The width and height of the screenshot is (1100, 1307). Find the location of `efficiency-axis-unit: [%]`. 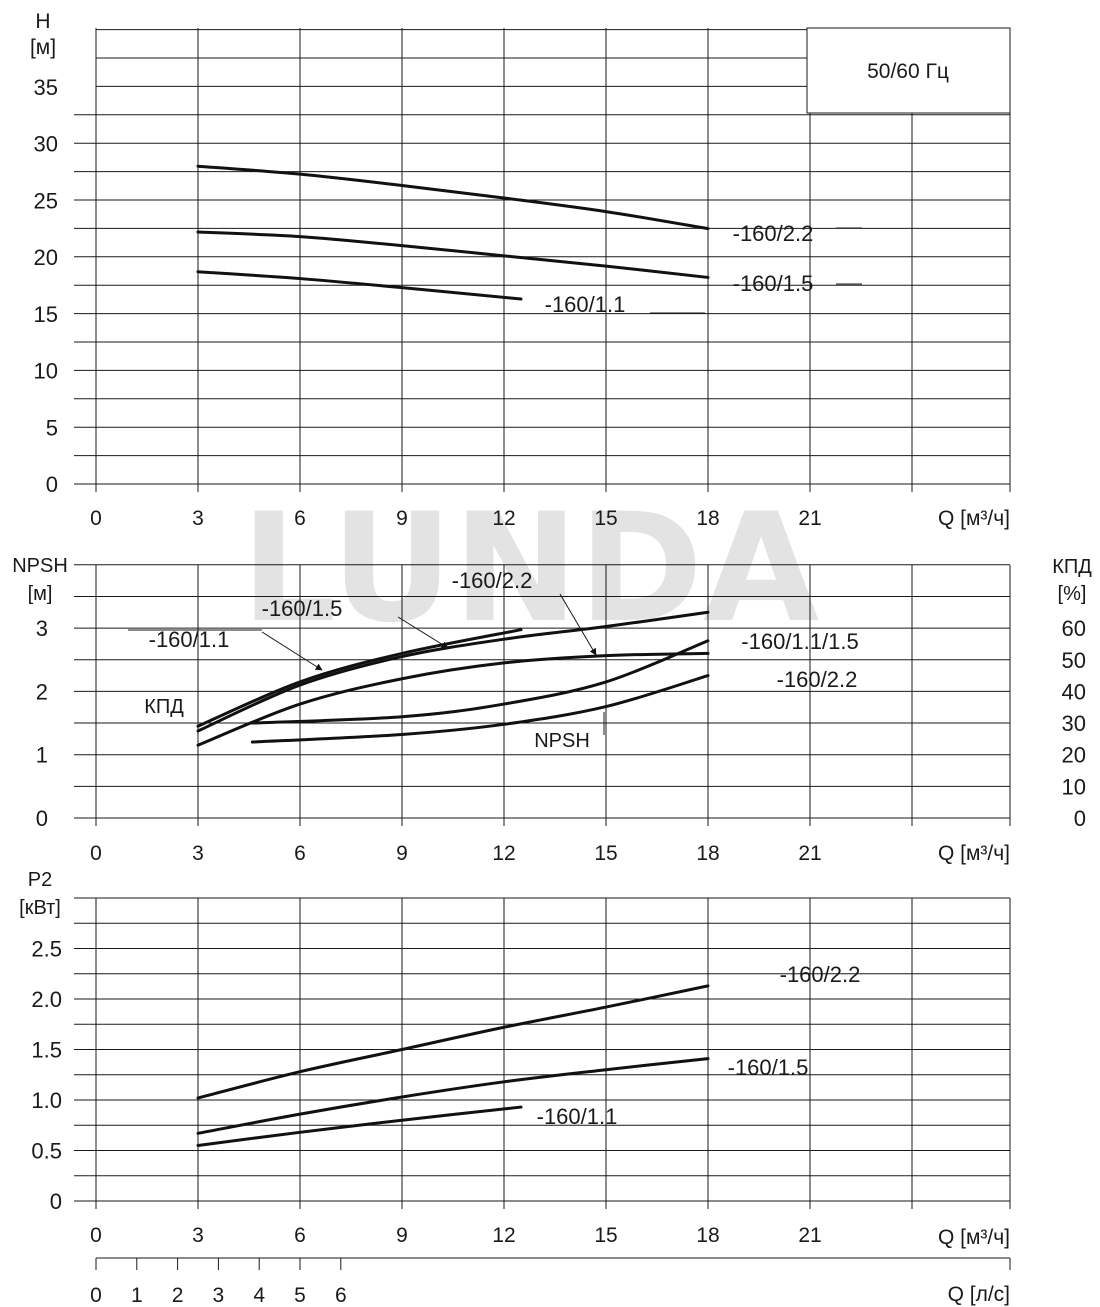

efficiency-axis-unit: [%] is located at coordinates (1072, 594).